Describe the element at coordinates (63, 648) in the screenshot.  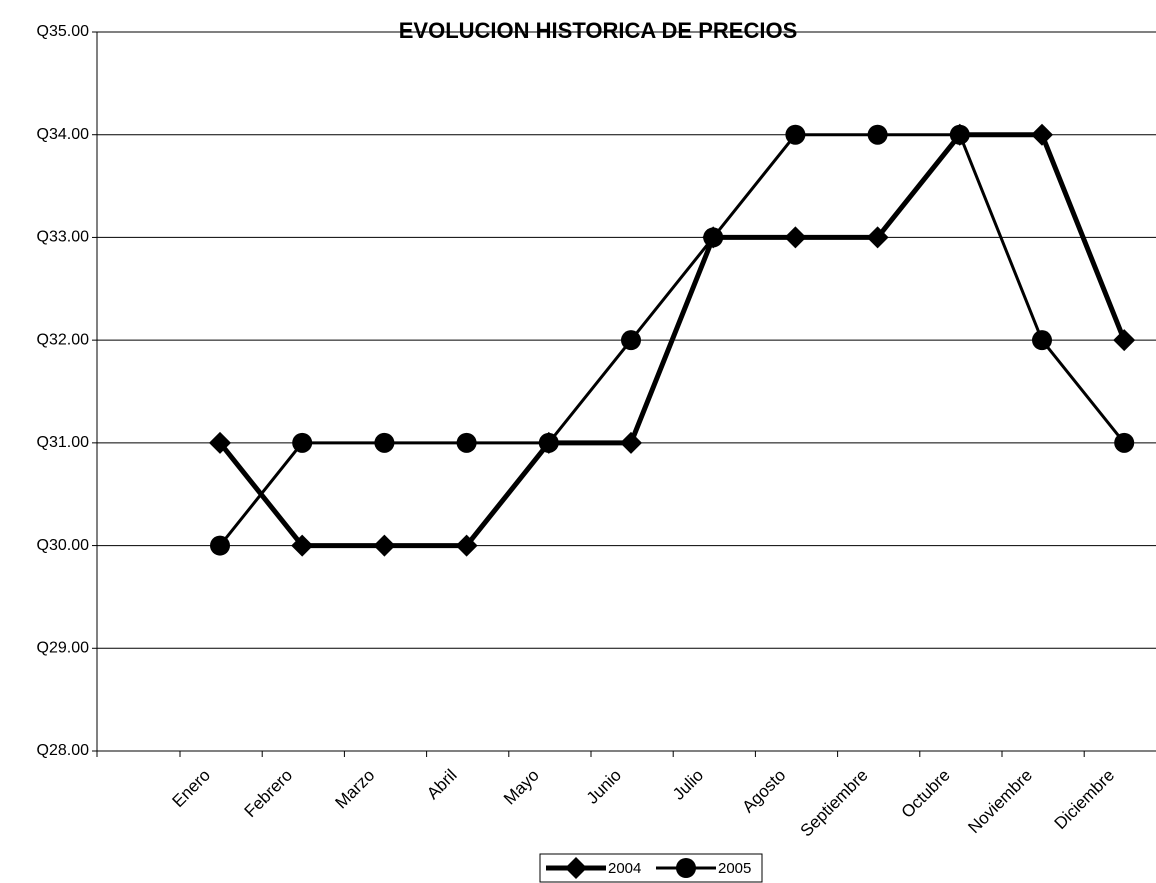
I see `y-tick-label: Q29.00` at that location.